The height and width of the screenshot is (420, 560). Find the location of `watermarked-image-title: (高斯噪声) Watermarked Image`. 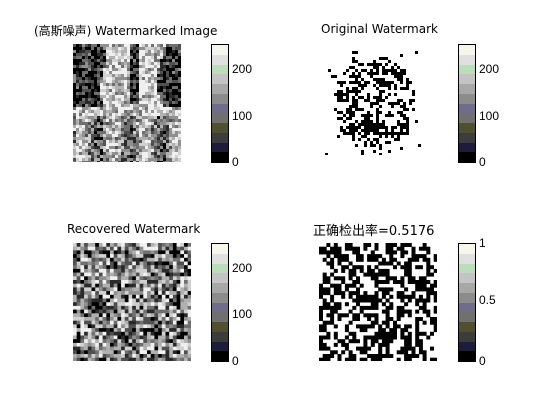

watermarked-image-title: (高斯噪声) Watermarked Image is located at coordinates (126, 31).